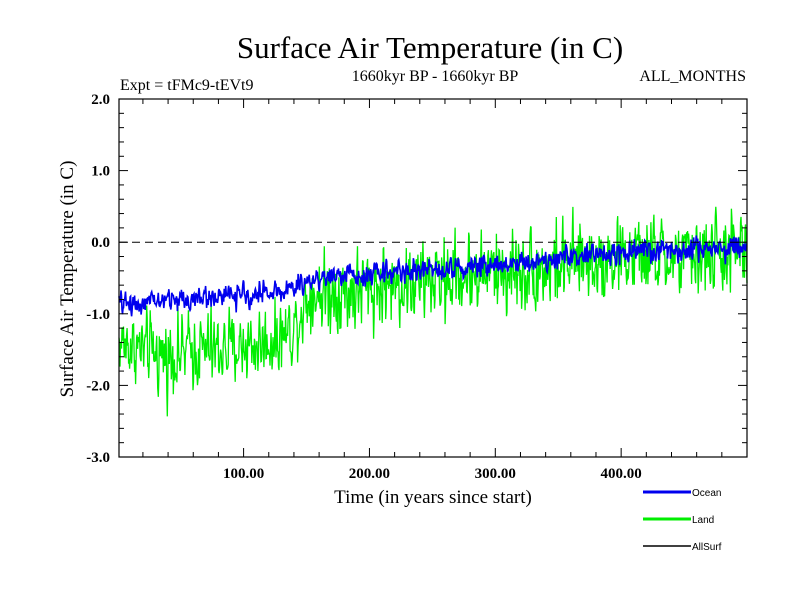 This screenshot has height=600, width=800. What do you see at coordinates (98, 386) in the screenshot?
I see `y-tick-label: -2.0` at bounding box center [98, 386].